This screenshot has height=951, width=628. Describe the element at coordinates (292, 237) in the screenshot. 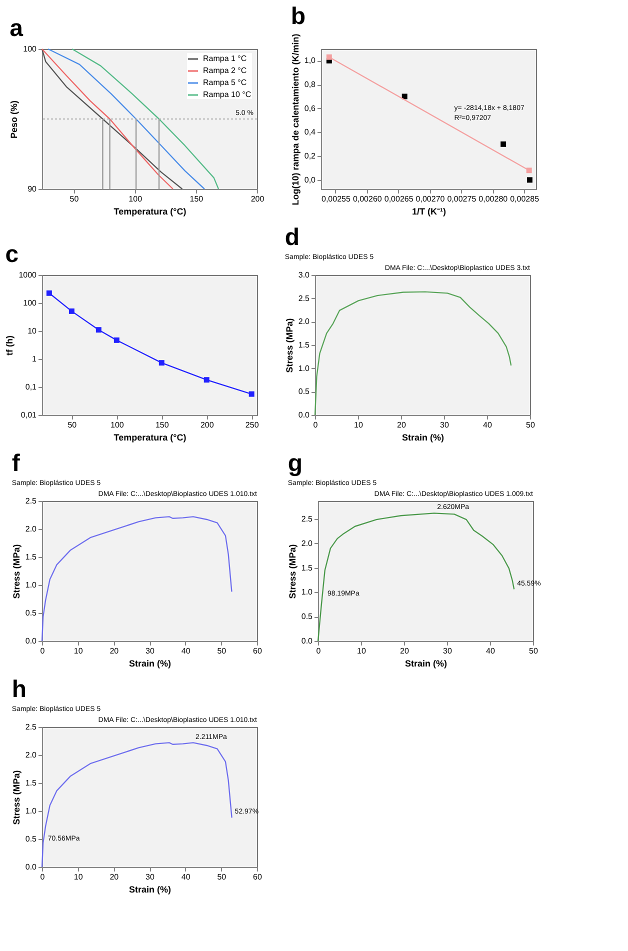

I see `chart-title: d` at that location.